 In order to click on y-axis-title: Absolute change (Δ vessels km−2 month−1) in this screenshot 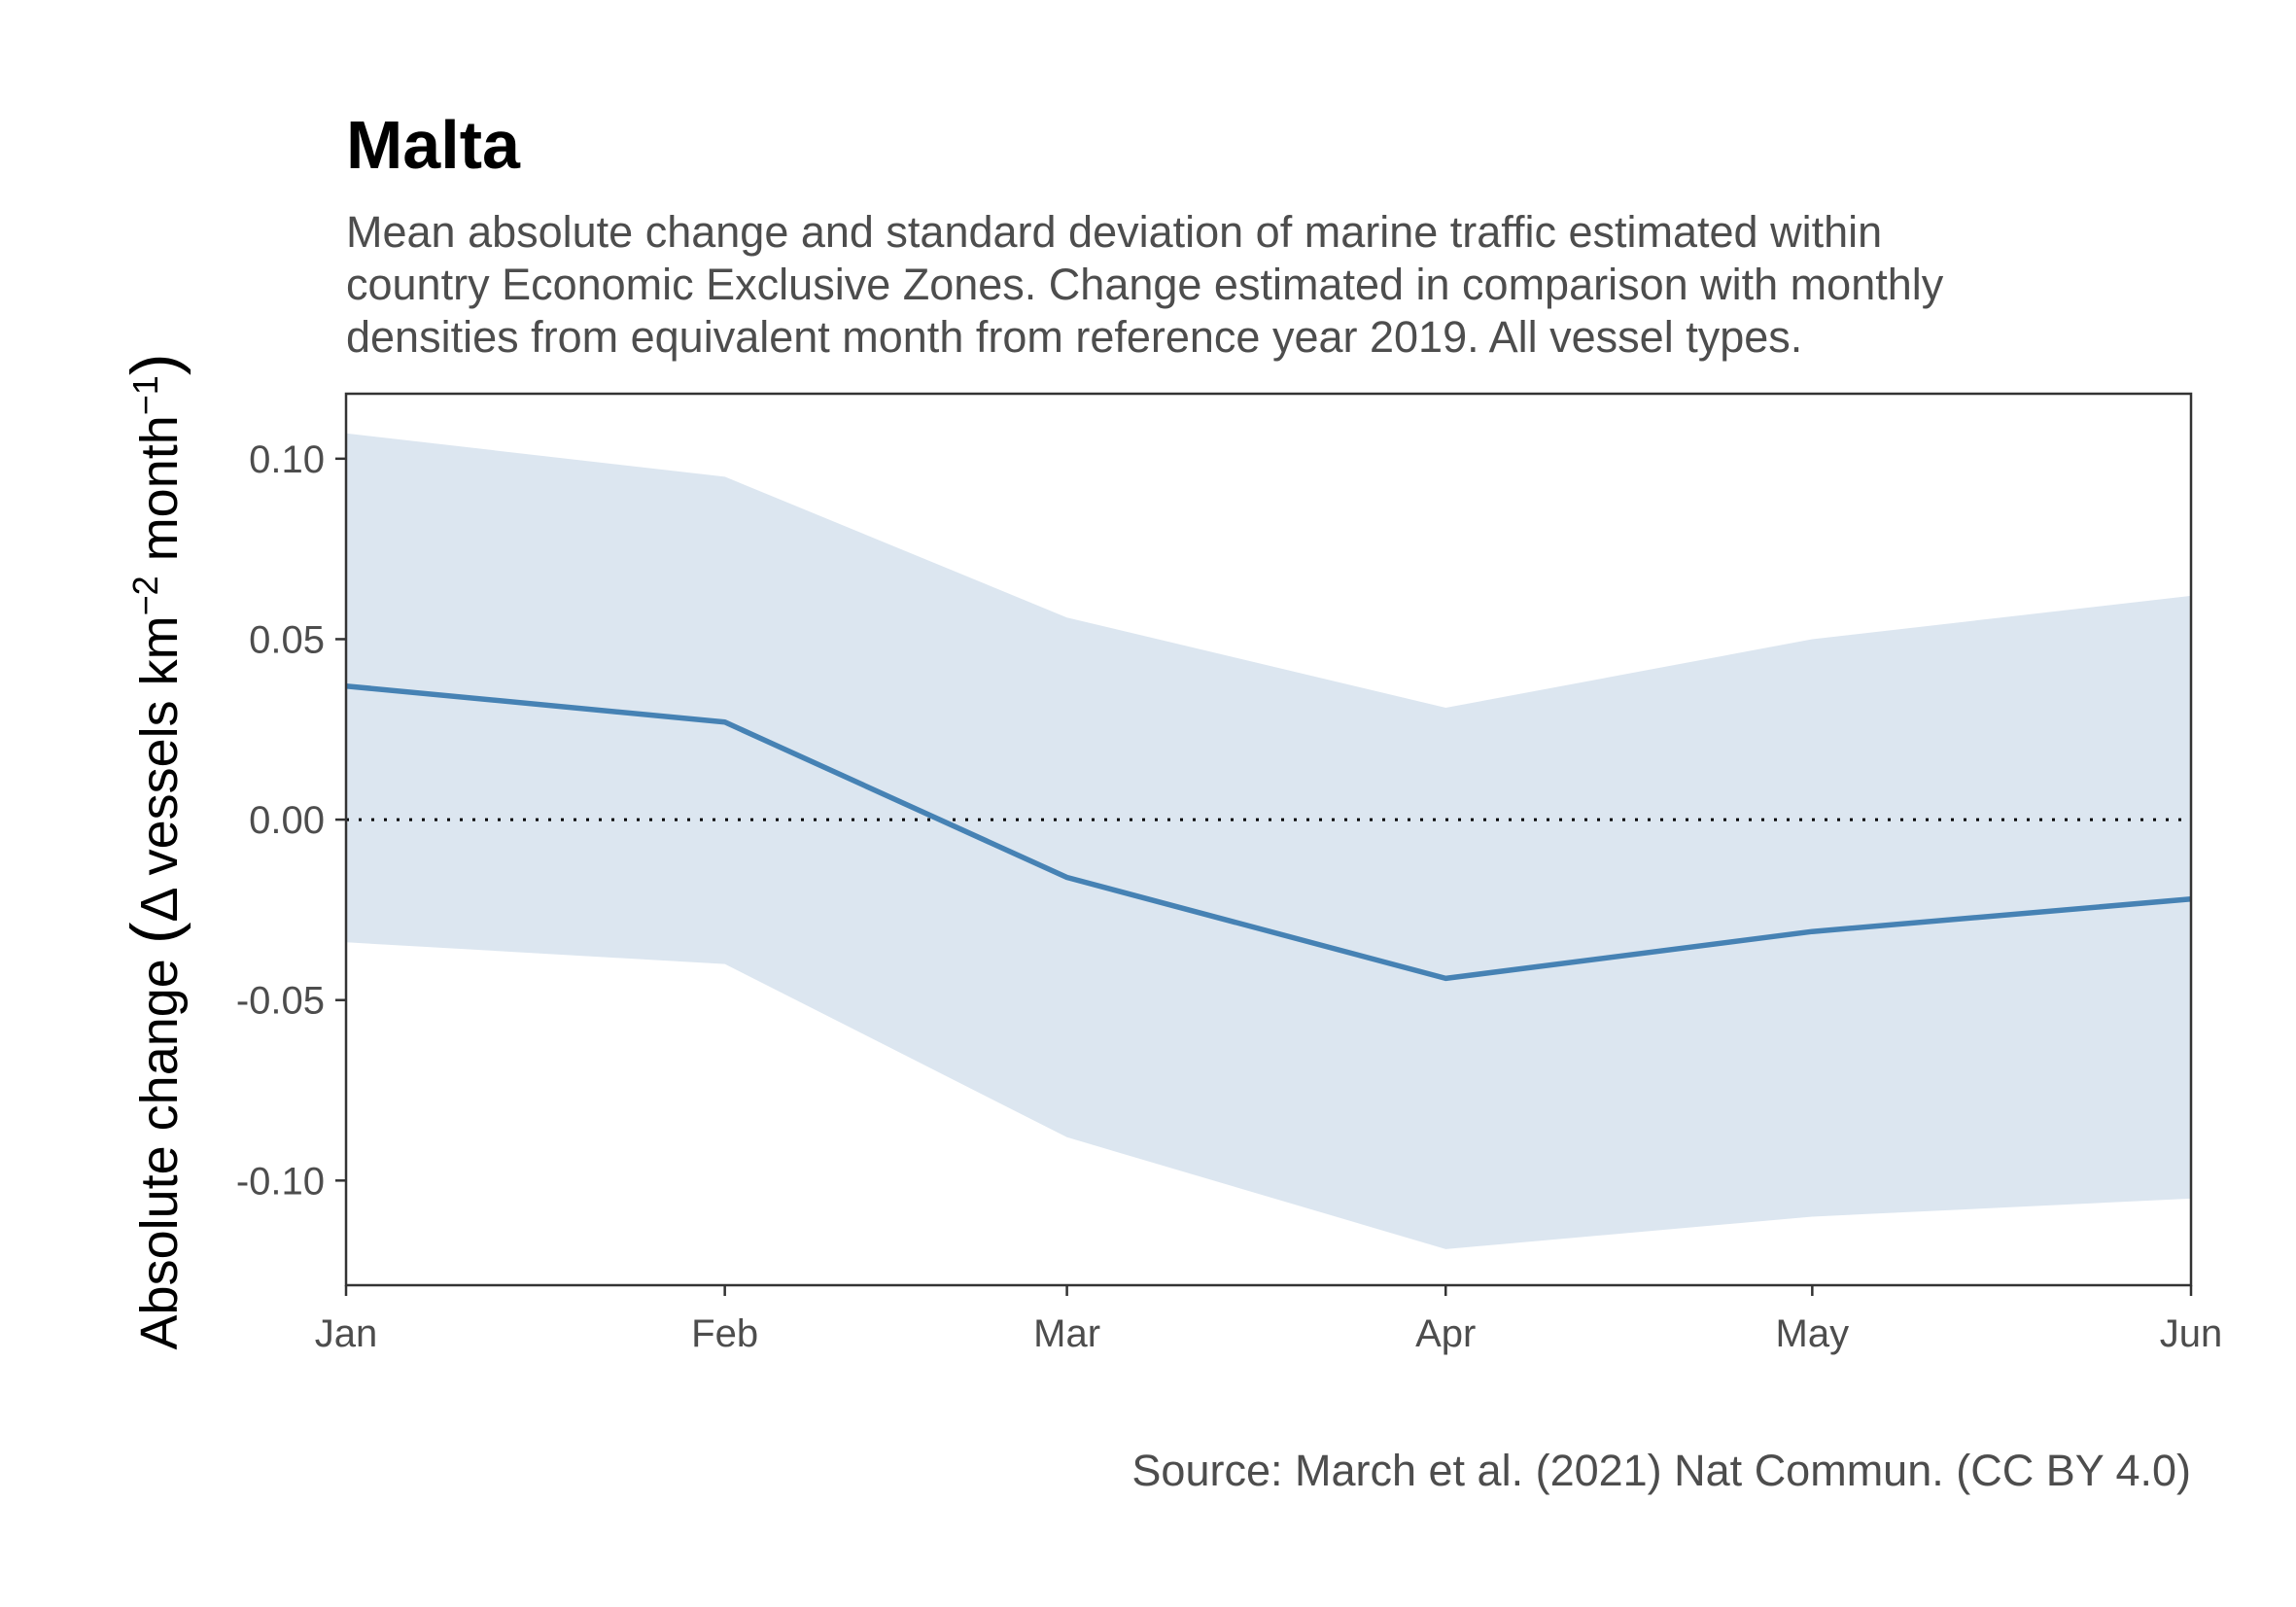, I will do `click(154, 852)`.